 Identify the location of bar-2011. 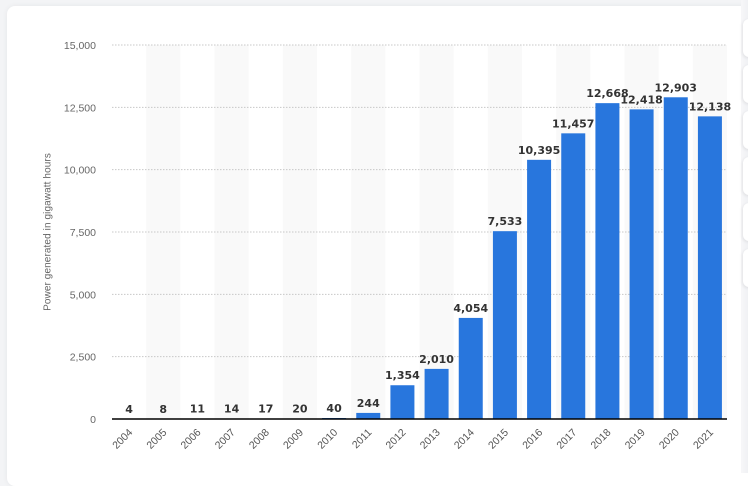
(368, 416).